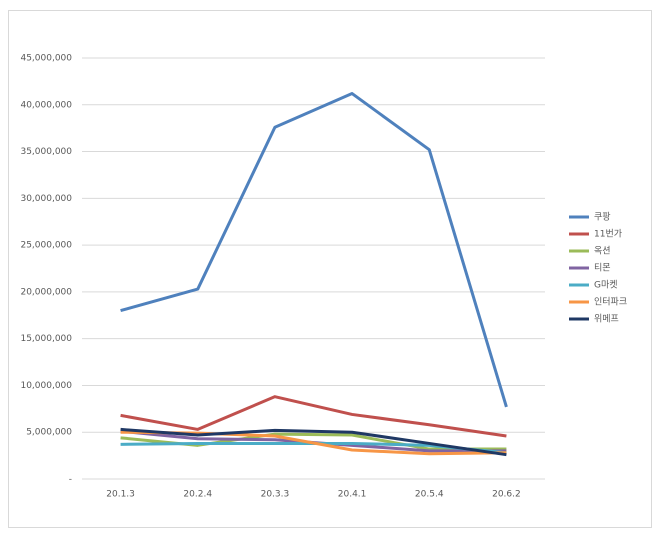 The height and width of the screenshot is (540, 660). Describe the element at coordinates (49, 433) in the screenshot. I see `y-tick-label: 5,000,000` at that location.